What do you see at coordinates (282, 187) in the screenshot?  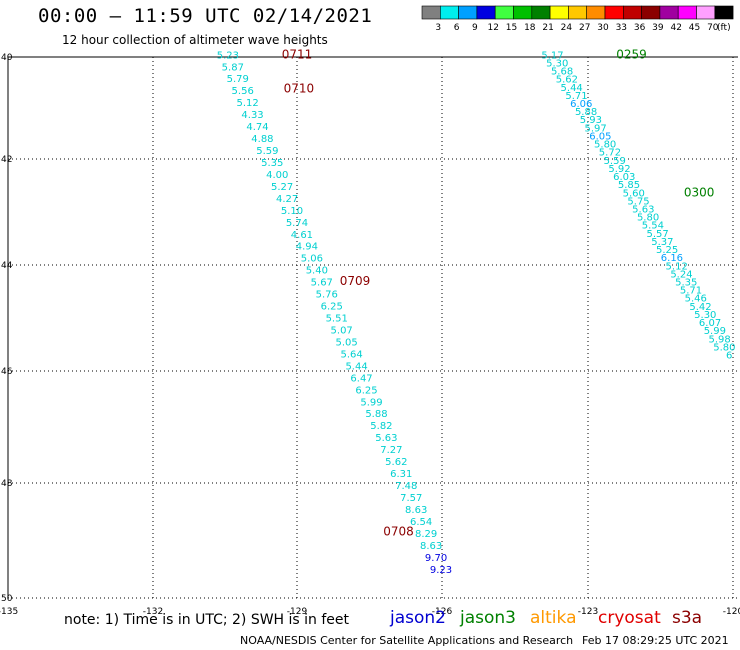 I see `wave-height-value: 5.27` at bounding box center [282, 187].